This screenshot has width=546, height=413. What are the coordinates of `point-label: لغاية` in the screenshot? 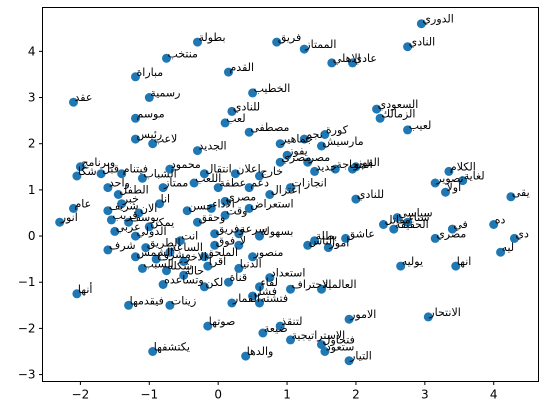 It's located at (474, 176).